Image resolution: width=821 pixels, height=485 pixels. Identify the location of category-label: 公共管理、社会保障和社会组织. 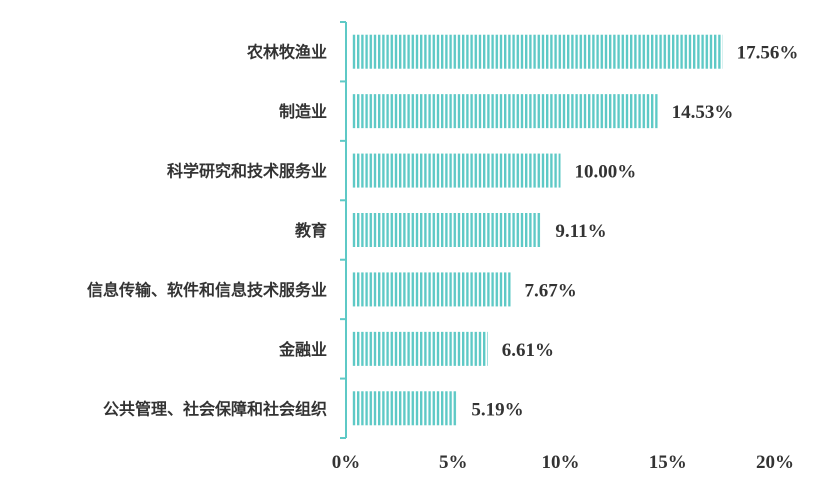
(215, 408).